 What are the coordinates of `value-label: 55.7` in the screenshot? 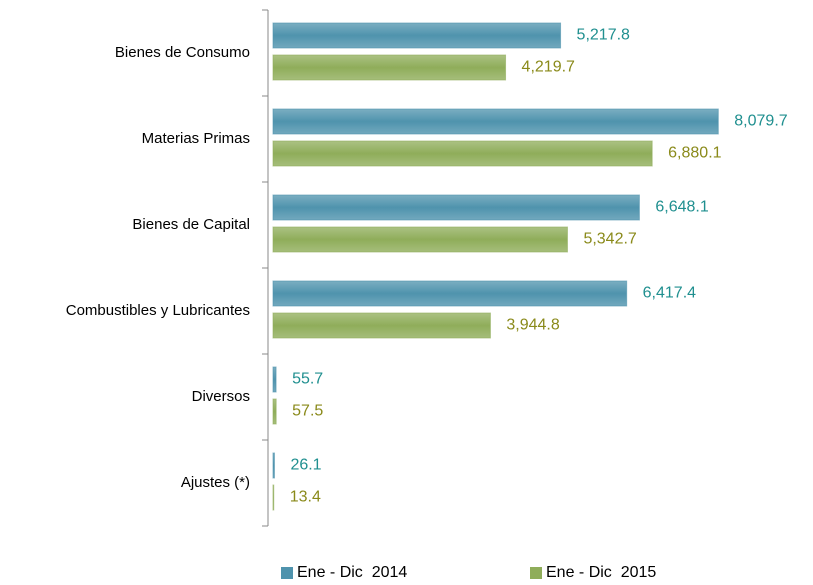 It's located at (307, 379).